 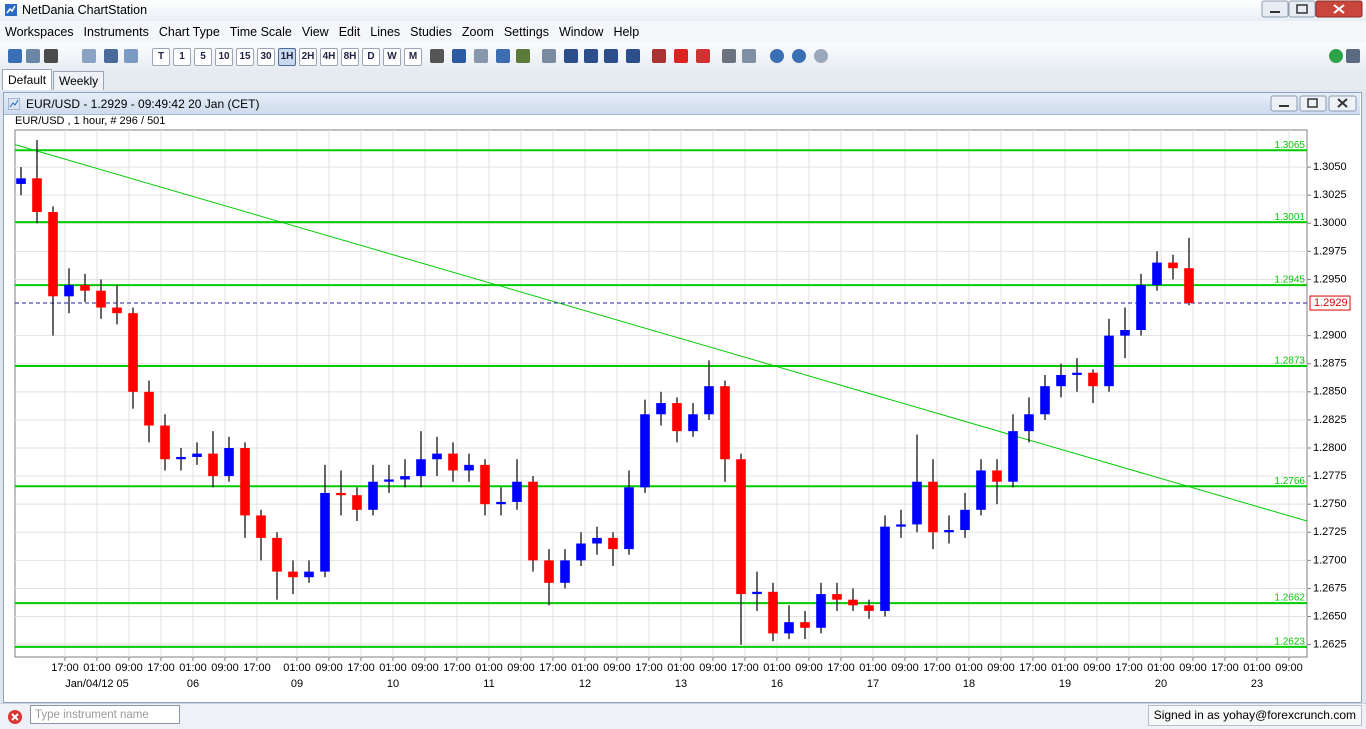 What do you see at coordinates (1314, 103) in the screenshot?
I see `chart-window-controls` at bounding box center [1314, 103].